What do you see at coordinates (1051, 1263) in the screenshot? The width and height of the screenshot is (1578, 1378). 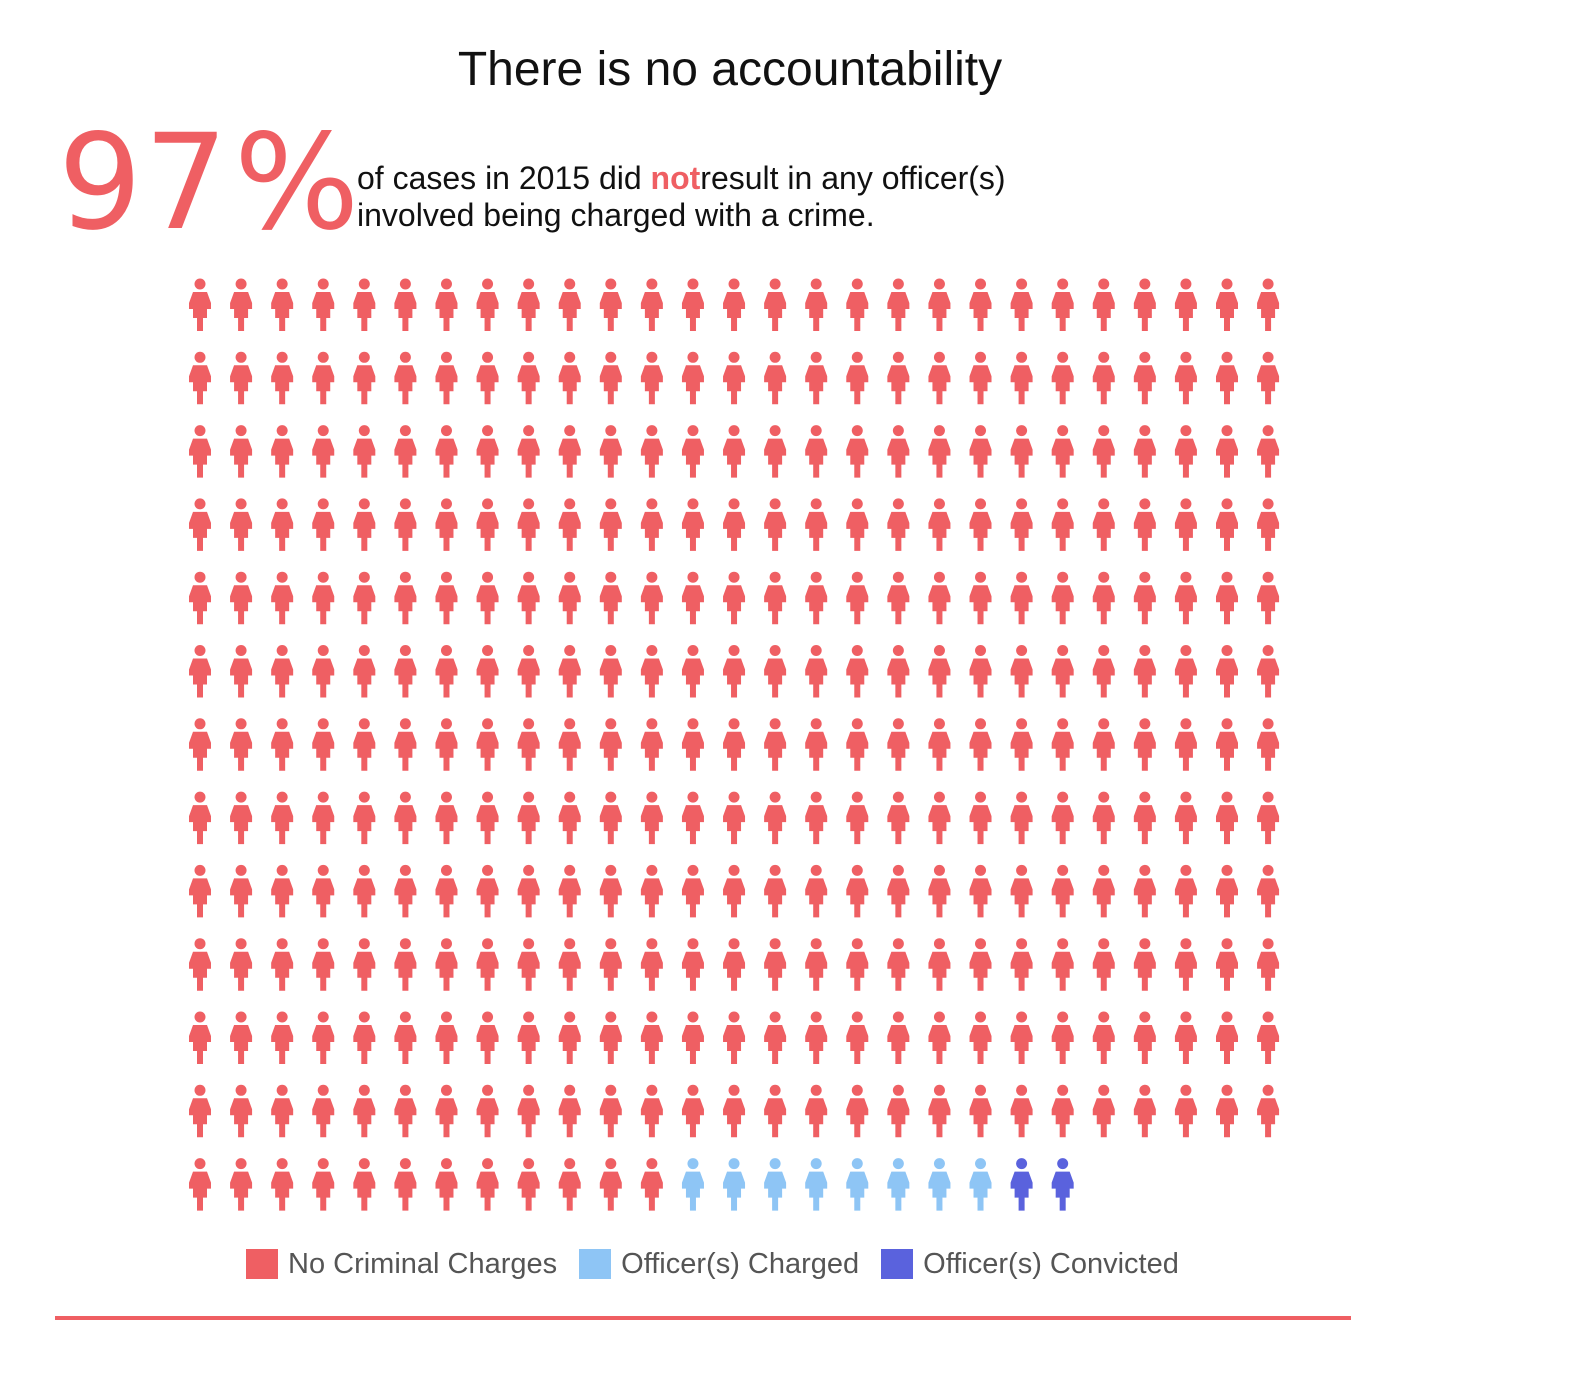 I see `legend-label-convicted: Officer(s) Convicted` at bounding box center [1051, 1263].